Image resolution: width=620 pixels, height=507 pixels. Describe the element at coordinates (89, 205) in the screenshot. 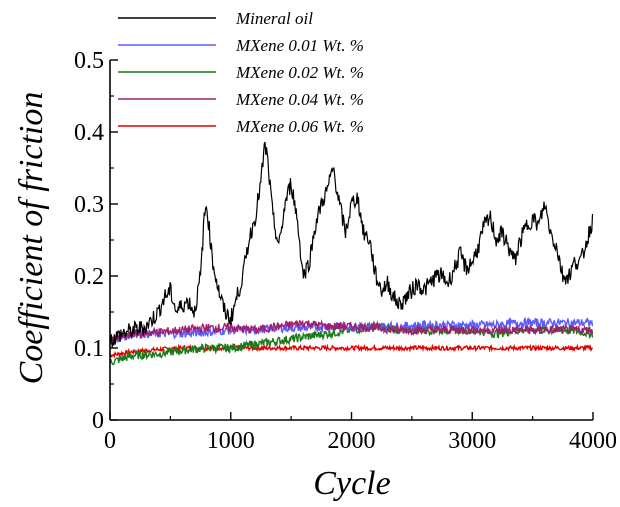

I see `y-tick-label: 0.3` at that location.